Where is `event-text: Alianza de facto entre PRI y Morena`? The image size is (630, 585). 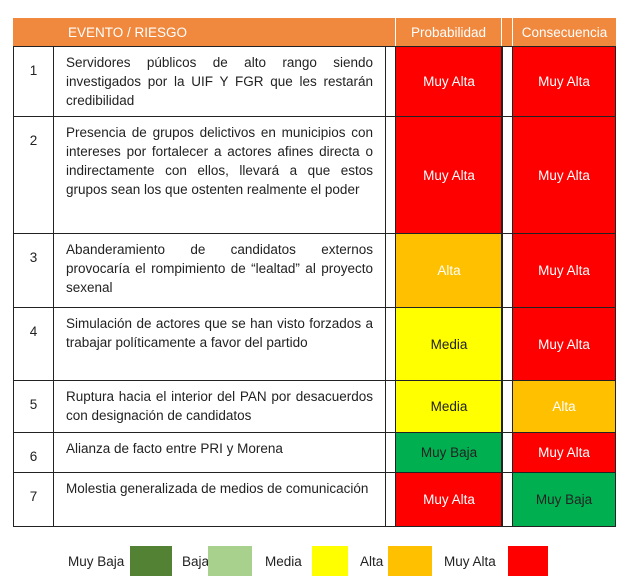
event-text: Alianza de facto entre PRI y Morena is located at coordinates (219, 452).